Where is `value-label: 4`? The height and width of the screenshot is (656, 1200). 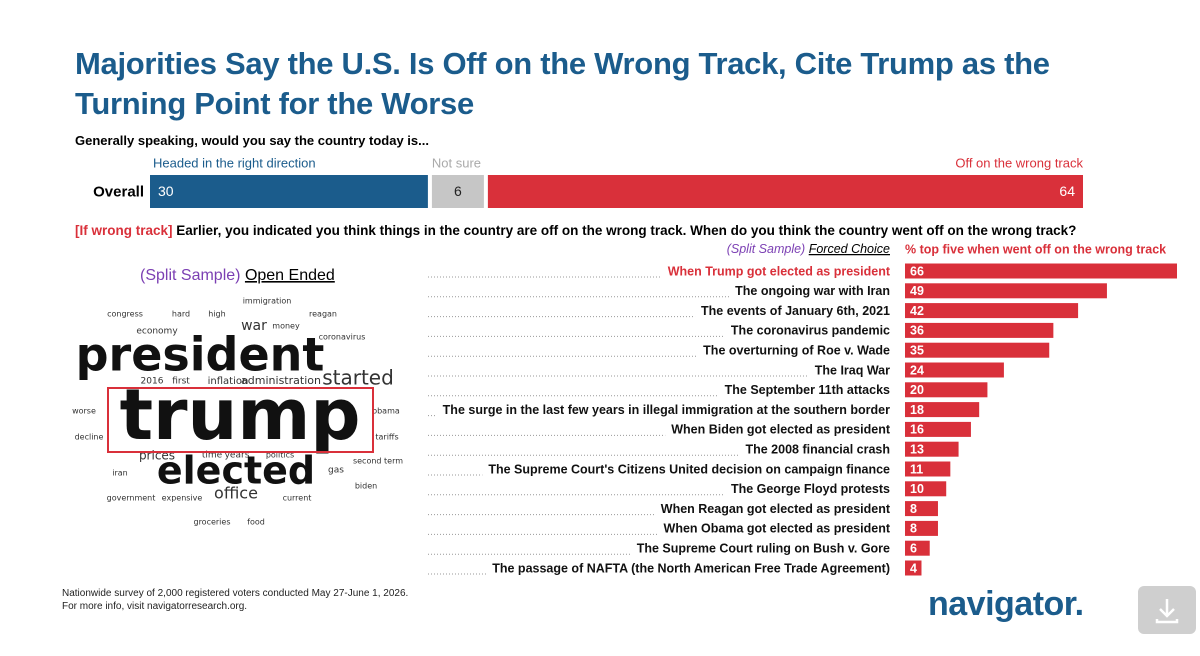
value-label: 4 is located at coordinates (913, 568).